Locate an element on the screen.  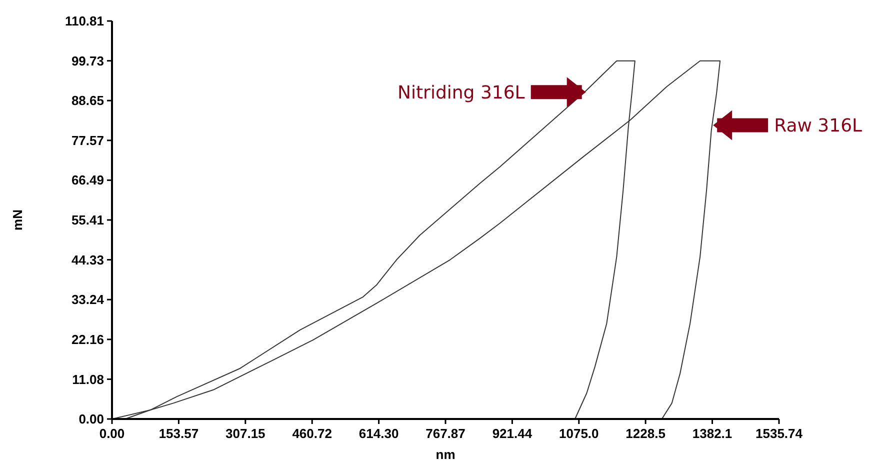
x-tick-label: 1075.0 is located at coordinates (579, 433).